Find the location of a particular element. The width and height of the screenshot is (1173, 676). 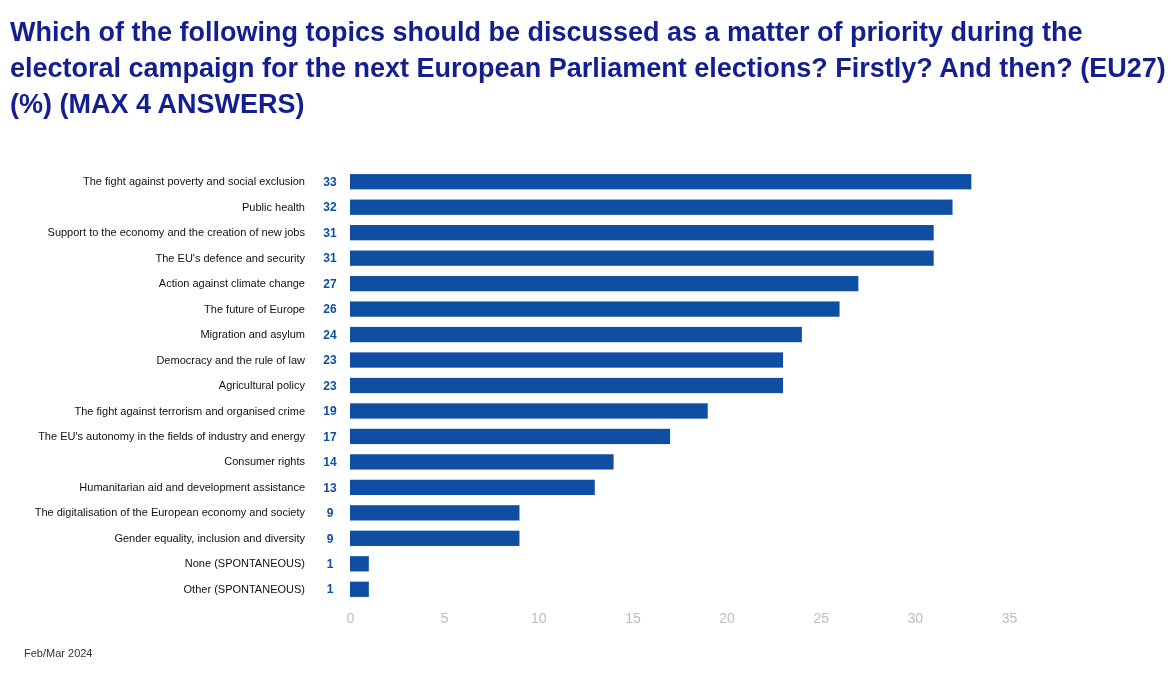

y-tick-label: Public health is located at coordinates (273, 206).